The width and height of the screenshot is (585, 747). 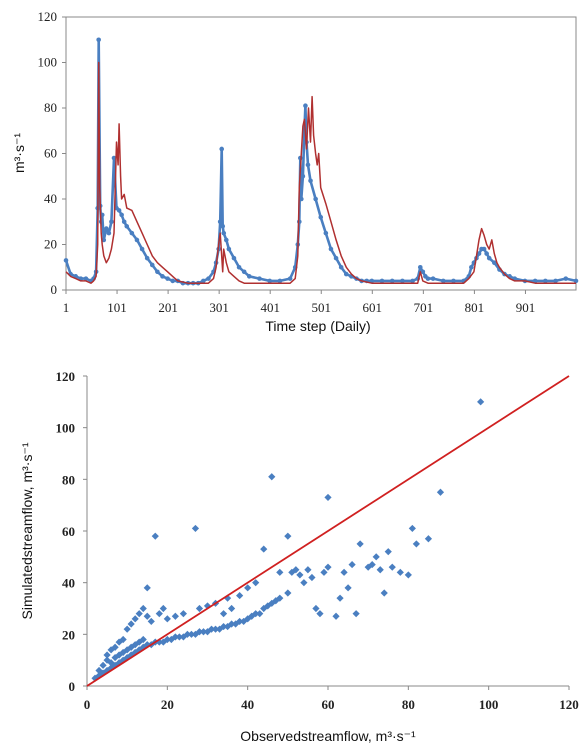 I want to click on top-y-tick-label: 80, so click(x=50, y=107).